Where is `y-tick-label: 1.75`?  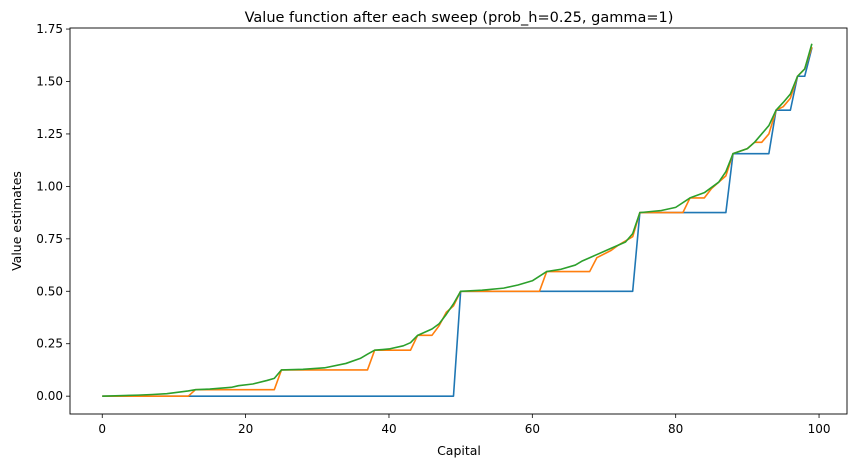 y-tick-label: 1.75 is located at coordinates (49, 29).